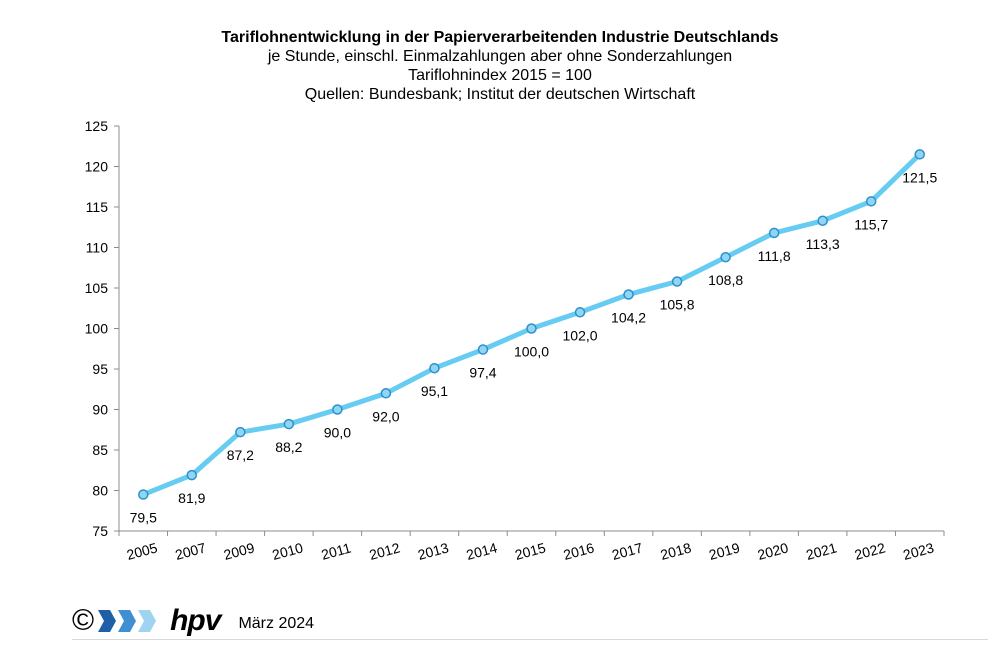  I want to click on x-tick-label: 2015, so click(530, 551).